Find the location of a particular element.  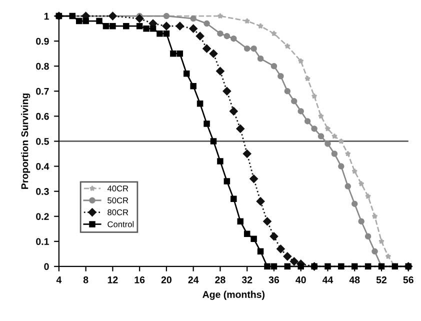

x-tick-label: 44 is located at coordinates (328, 280).